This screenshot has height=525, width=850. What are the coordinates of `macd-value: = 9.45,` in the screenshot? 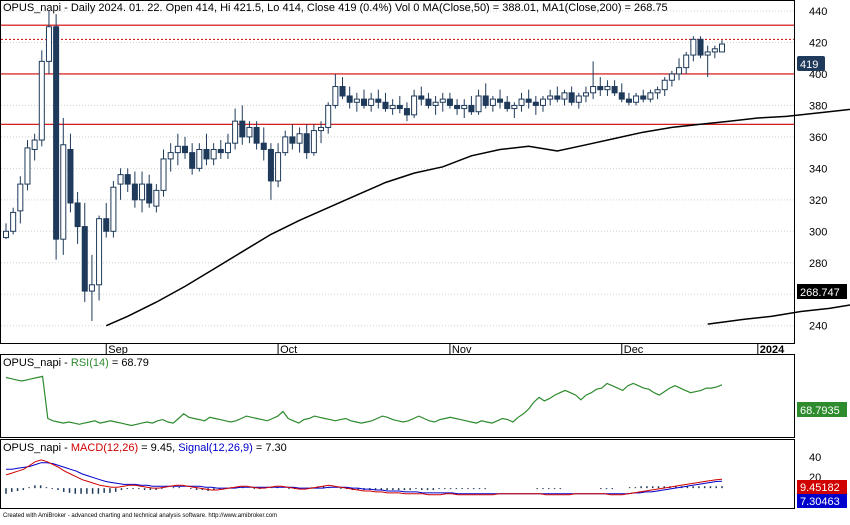 It's located at (158, 448).